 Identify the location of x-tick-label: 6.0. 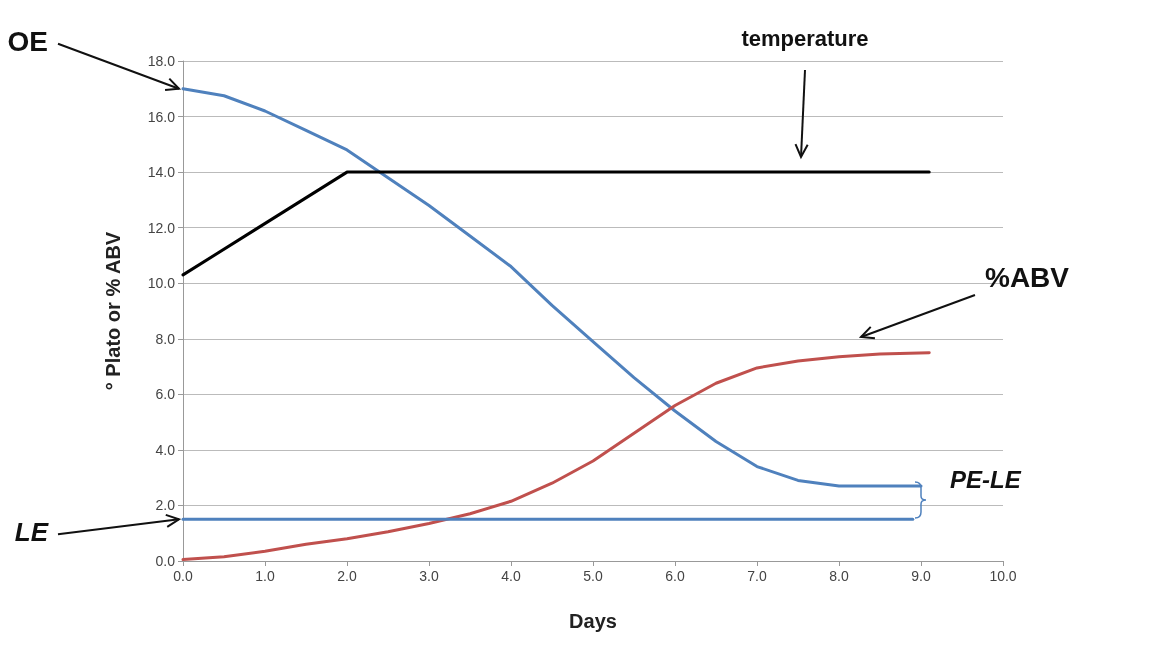
(675, 576).